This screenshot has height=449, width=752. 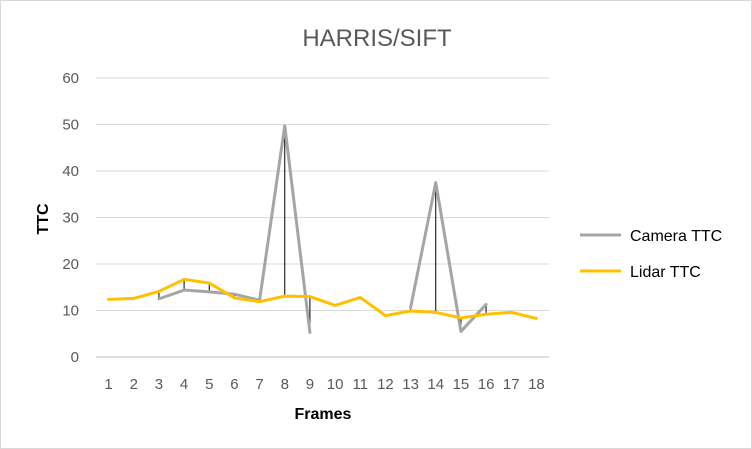 What do you see at coordinates (377, 38) in the screenshot?
I see `chart-title: HARRIS/SIFT` at bounding box center [377, 38].